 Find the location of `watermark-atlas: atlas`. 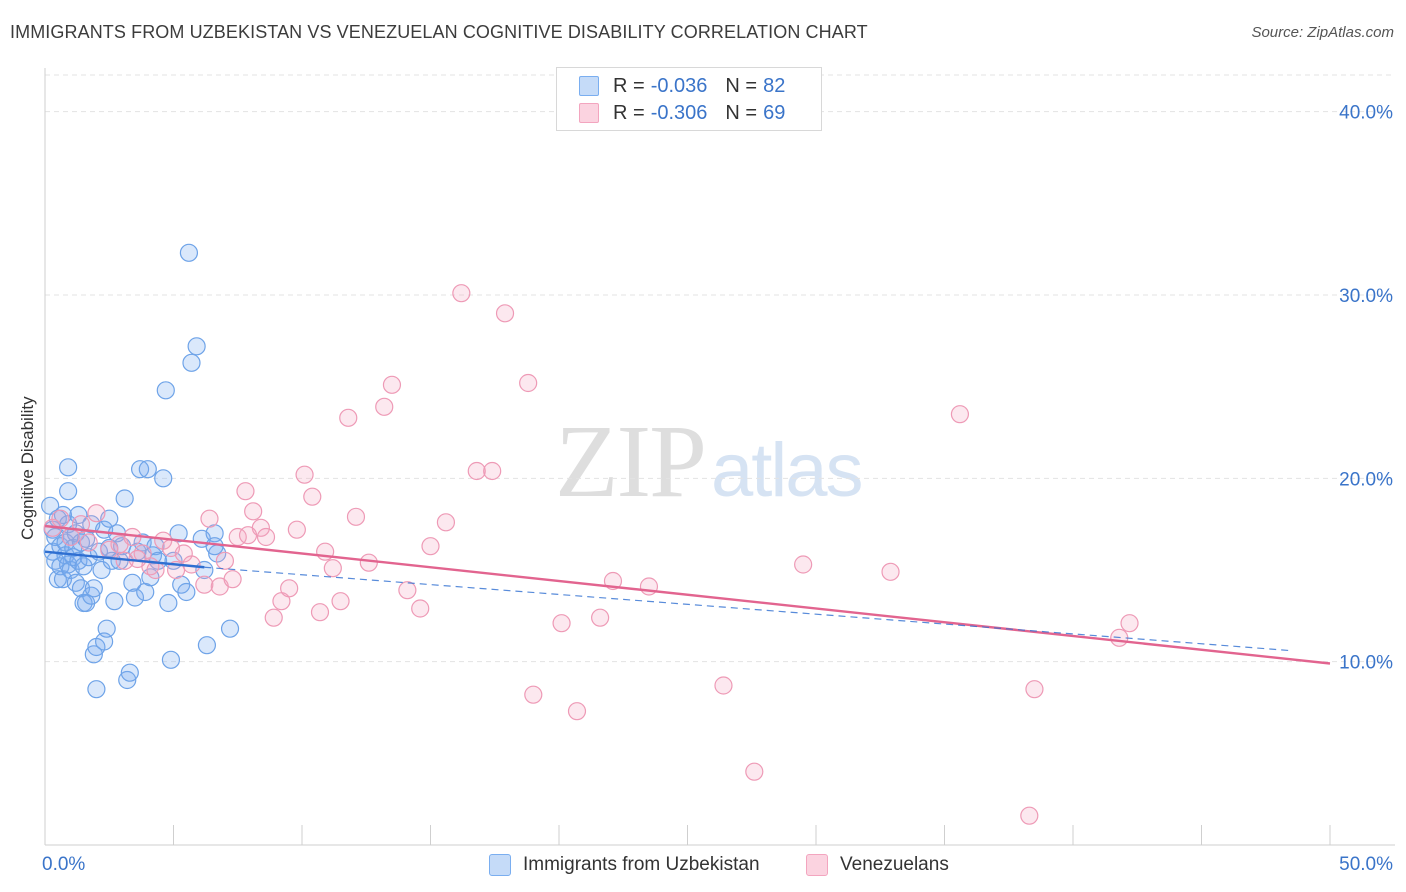

watermark-atlas: atlas is located at coordinates (787, 470).